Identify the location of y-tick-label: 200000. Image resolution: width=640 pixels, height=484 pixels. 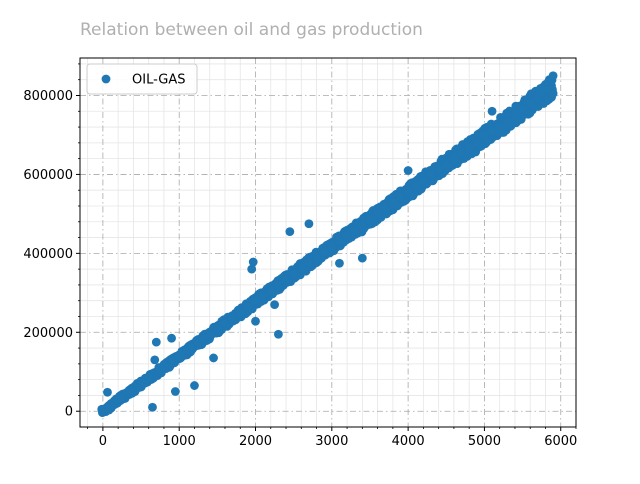
(48, 333).